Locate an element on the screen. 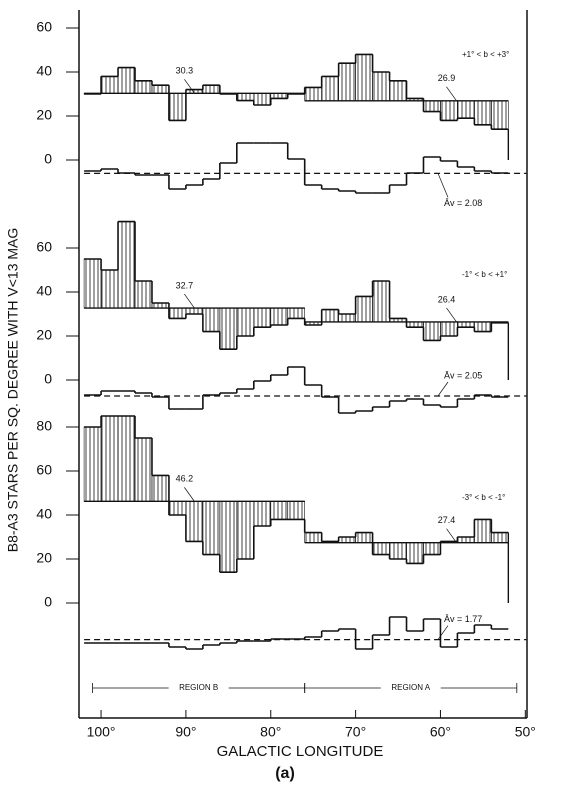  y-tick-label: 80 is located at coordinates (44, 426).